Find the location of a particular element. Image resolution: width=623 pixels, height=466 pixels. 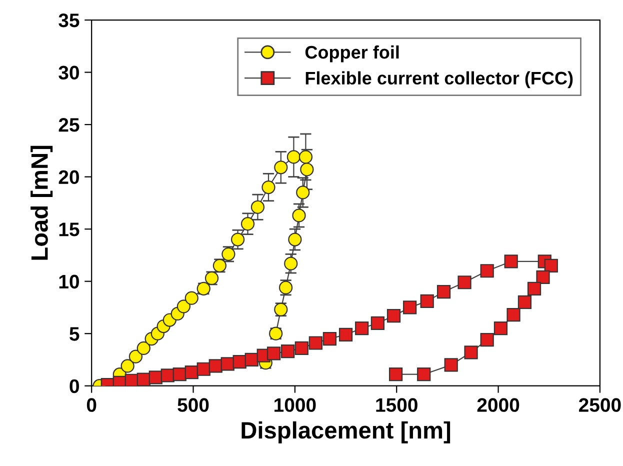

y-tick-label: 25 is located at coordinates (69, 125).